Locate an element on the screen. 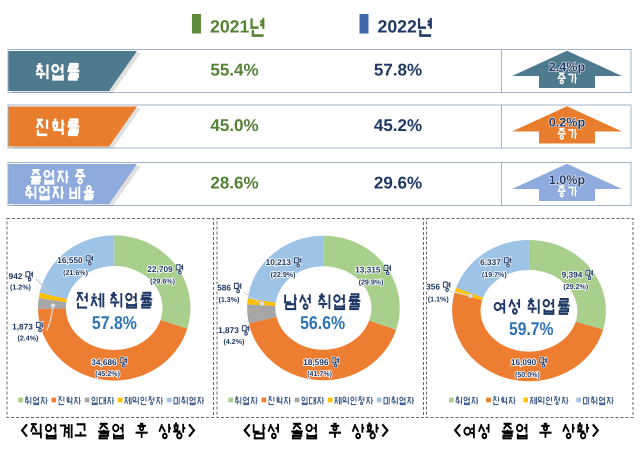 The height and width of the screenshot is (459, 640). svg-text: (22.9%) is located at coordinates (283, 275).